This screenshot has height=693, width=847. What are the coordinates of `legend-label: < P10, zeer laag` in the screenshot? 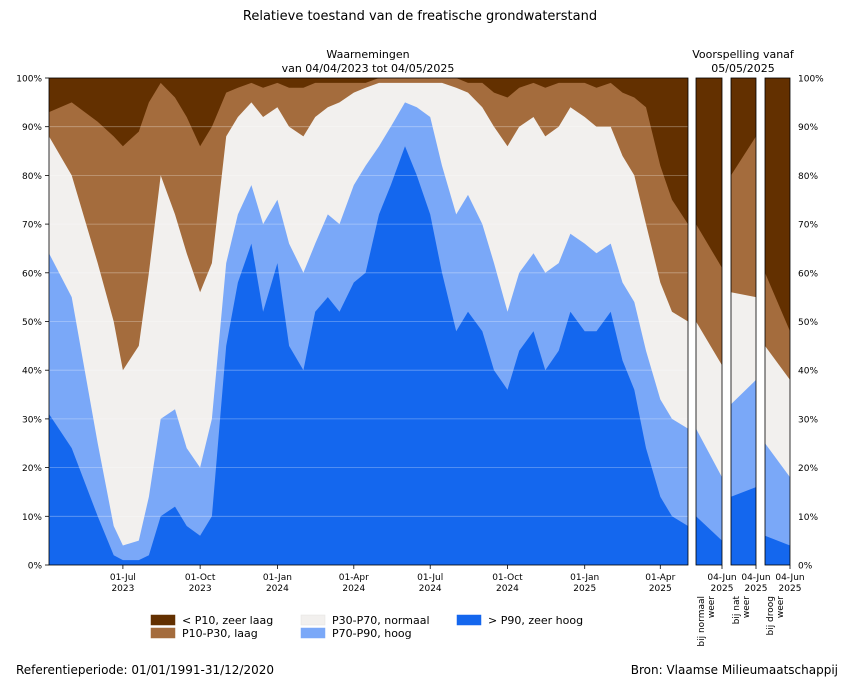 It's located at (227, 620).